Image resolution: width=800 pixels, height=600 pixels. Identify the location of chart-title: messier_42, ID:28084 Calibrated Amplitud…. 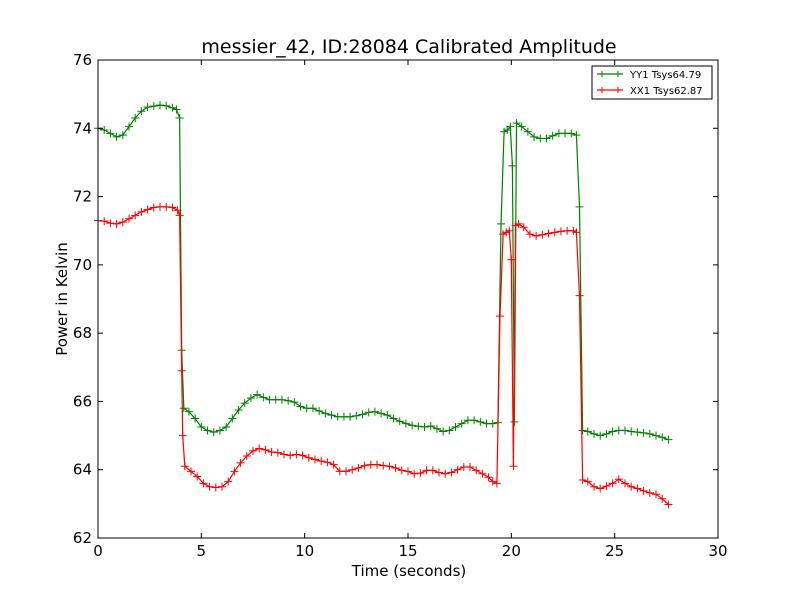
(408, 47).